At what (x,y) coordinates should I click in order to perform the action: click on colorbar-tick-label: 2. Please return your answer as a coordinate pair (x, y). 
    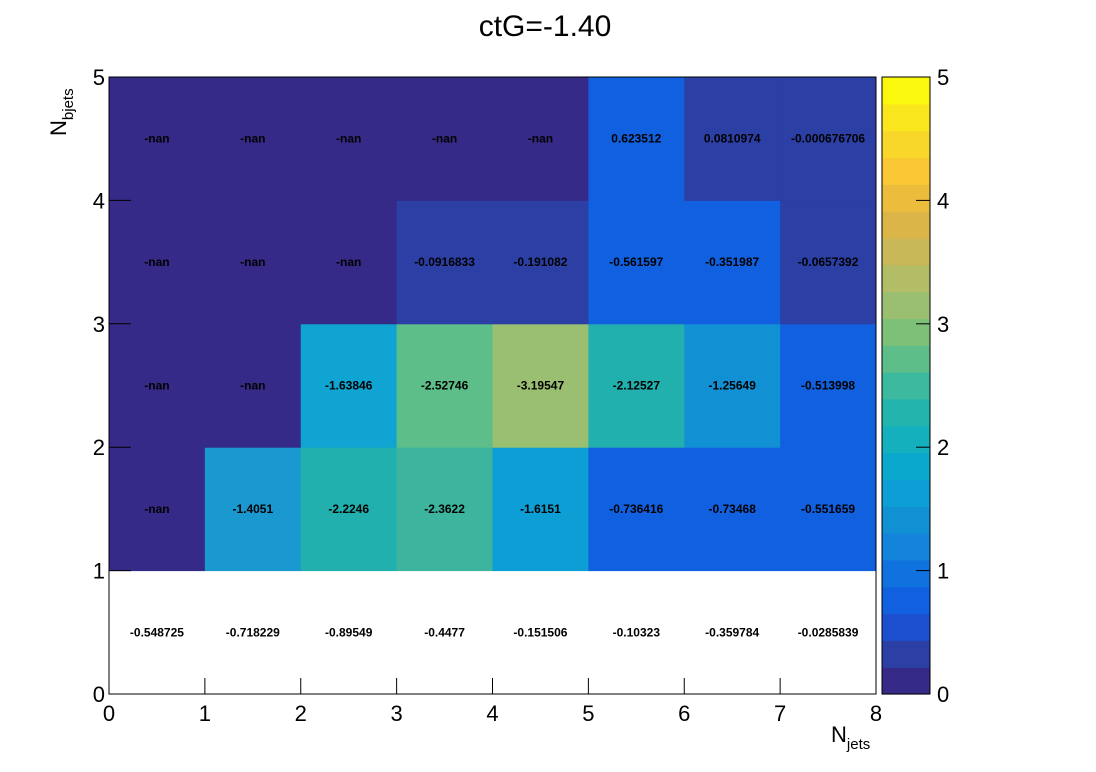
    Looking at the image, I should click on (943, 447).